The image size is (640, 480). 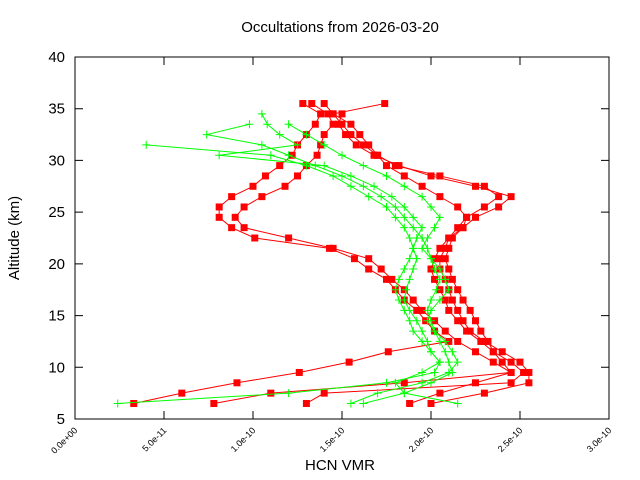 I want to click on x-tick-label: 3.0e-10, so click(x=599, y=439).